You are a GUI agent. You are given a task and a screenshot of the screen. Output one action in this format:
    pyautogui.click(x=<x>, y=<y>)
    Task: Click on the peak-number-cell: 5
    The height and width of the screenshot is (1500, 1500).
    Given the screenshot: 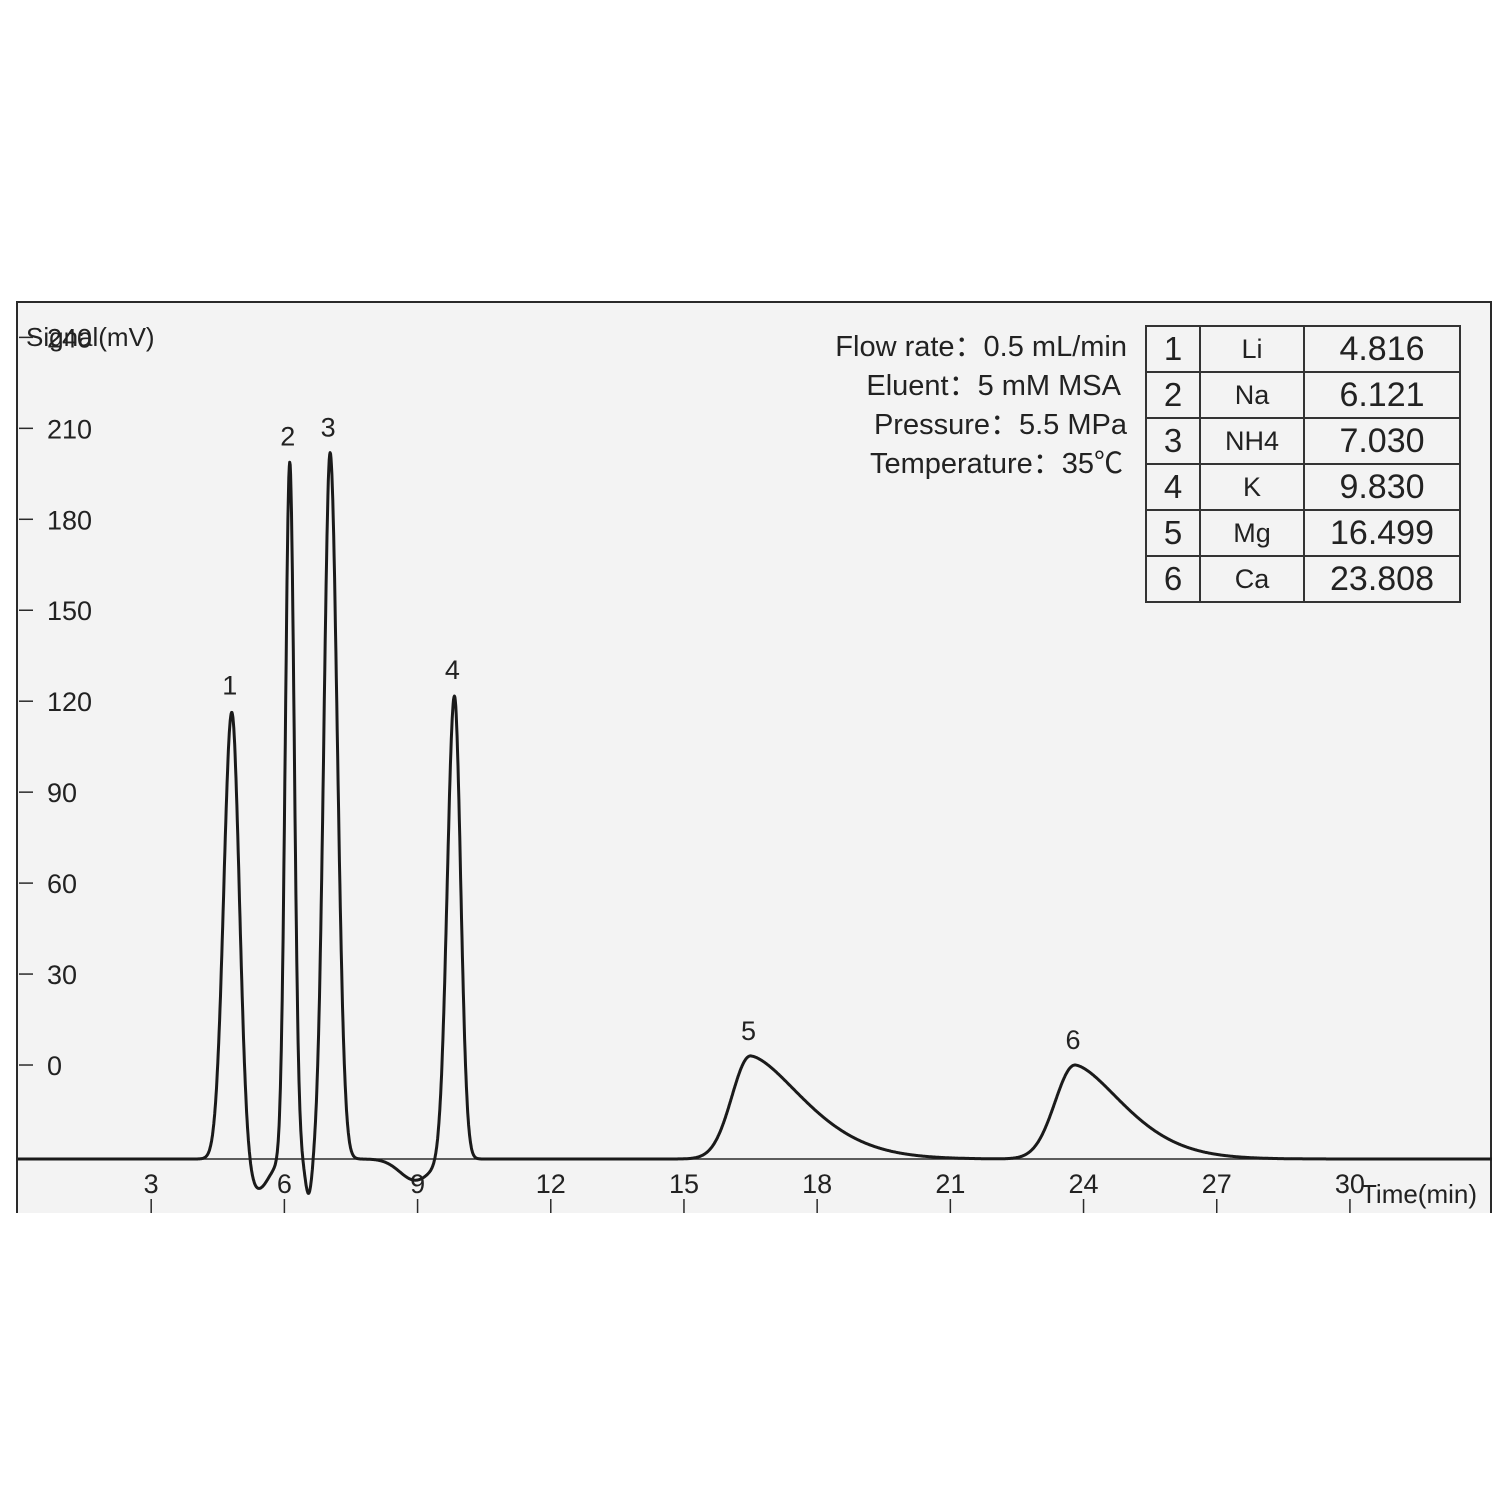 What is the action you would take?
    pyautogui.click(x=1173, y=533)
    